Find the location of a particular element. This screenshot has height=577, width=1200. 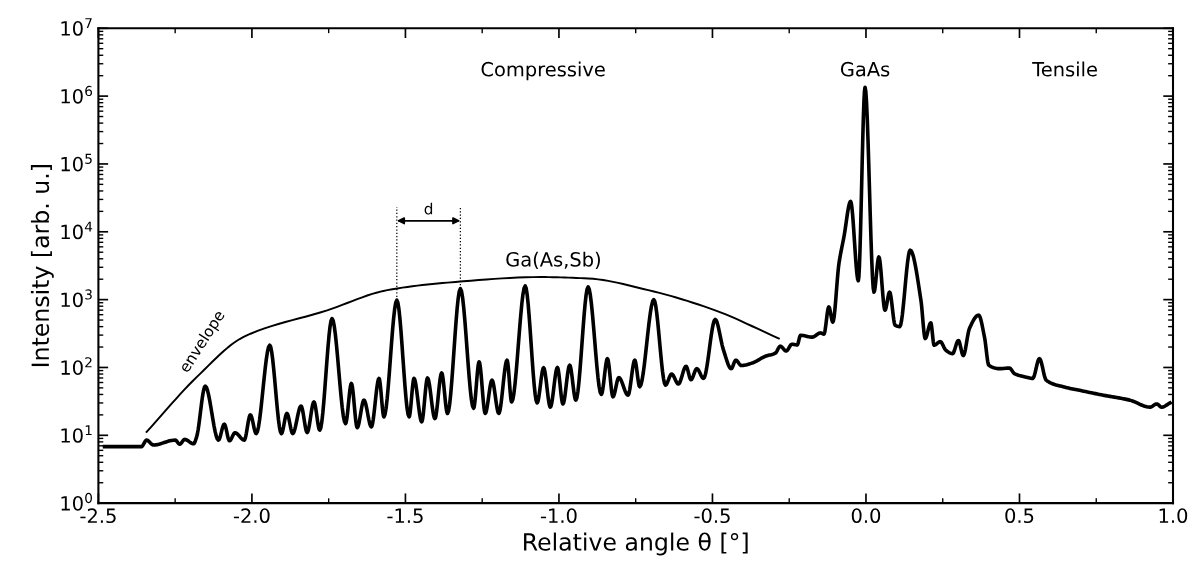

x-axis-title: Relative angle θ [°] is located at coordinates (636, 544).